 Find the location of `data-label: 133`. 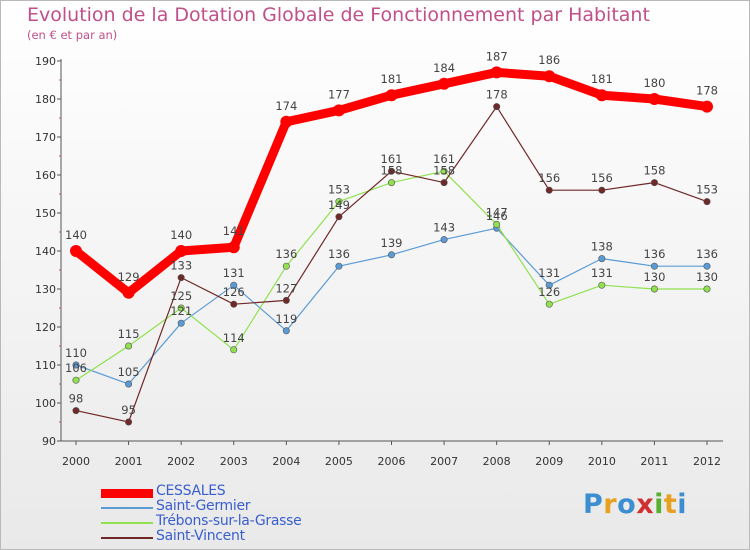

data-label: 133 is located at coordinates (181, 266).